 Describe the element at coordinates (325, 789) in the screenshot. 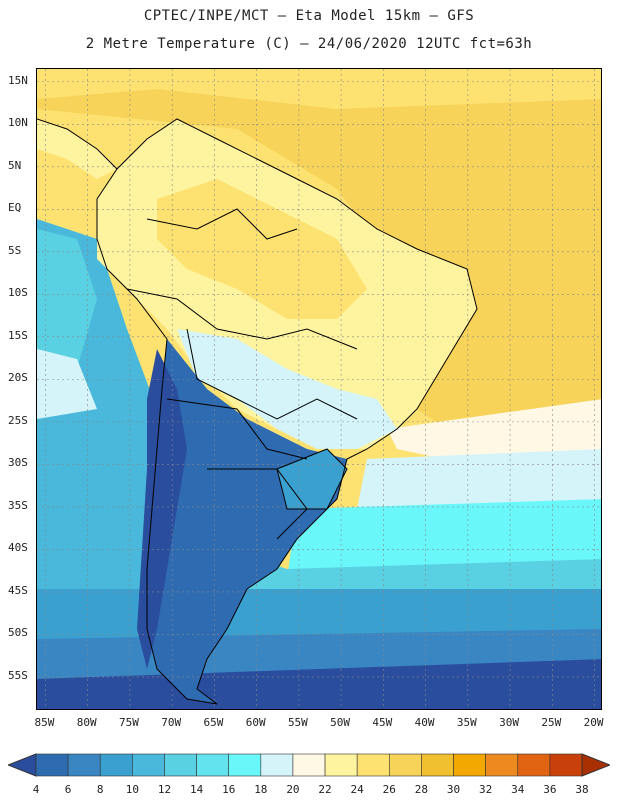

I see `colorbar-tick-label: 22` at that location.